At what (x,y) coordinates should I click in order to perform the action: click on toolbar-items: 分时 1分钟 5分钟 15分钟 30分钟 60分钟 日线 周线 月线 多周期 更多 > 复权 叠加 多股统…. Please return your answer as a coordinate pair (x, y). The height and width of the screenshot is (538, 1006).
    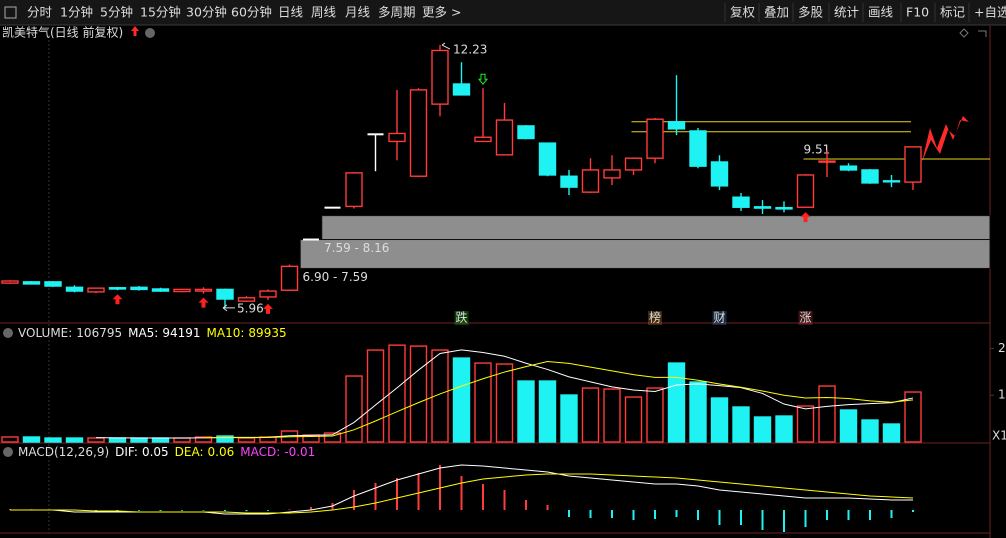
    Looking at the image, I should click on (516, 12).